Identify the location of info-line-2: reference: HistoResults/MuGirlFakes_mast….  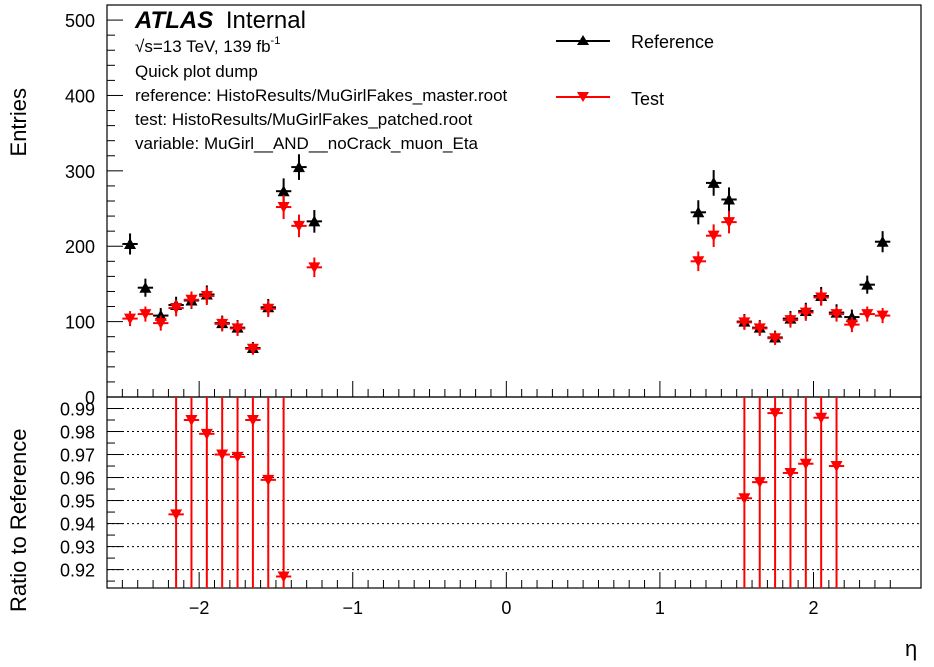
(321, 95).